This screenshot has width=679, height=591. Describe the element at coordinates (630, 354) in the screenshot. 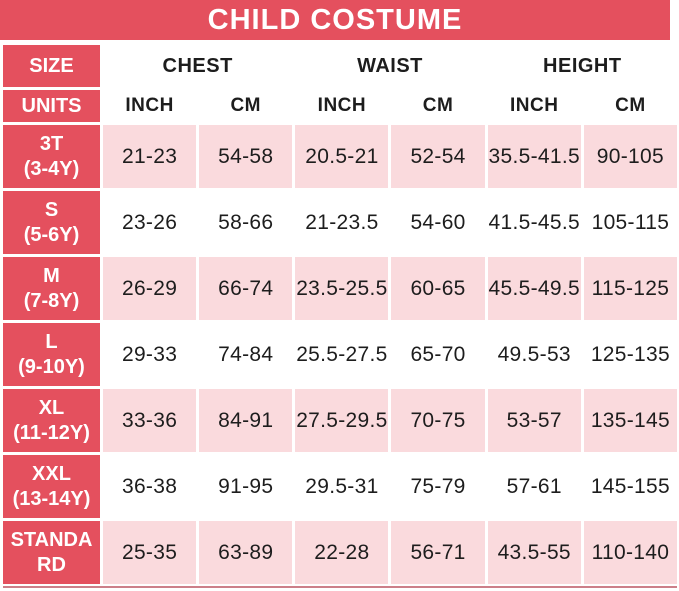

I see `table-cell: 125-135` at that location.